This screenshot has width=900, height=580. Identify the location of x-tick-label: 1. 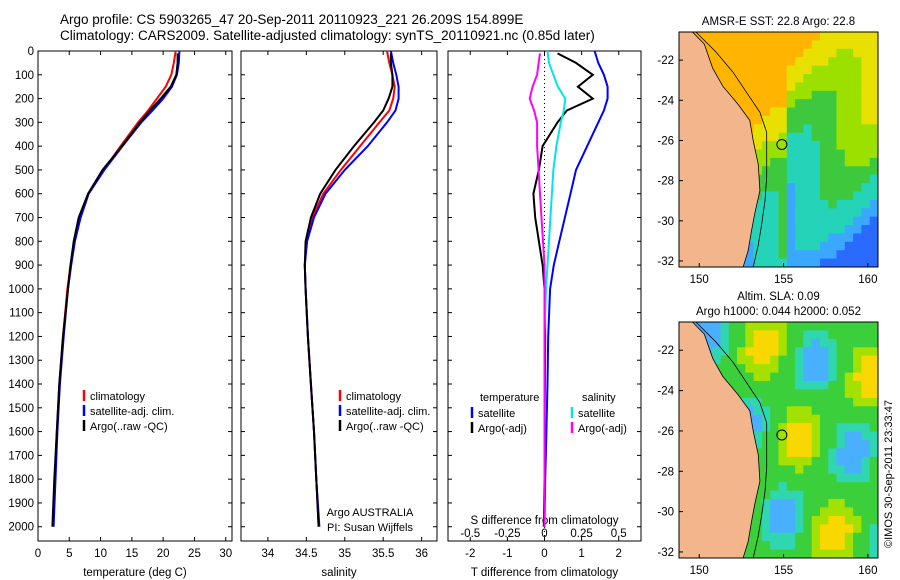
(581, 554).